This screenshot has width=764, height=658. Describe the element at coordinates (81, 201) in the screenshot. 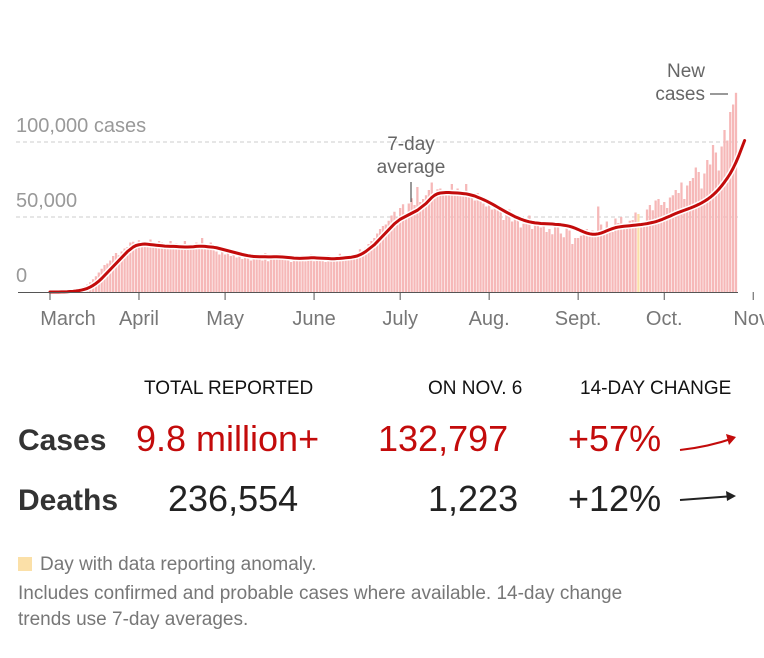

I see `y-axis-labels: 0 50,000 100,000 cases` at that location.